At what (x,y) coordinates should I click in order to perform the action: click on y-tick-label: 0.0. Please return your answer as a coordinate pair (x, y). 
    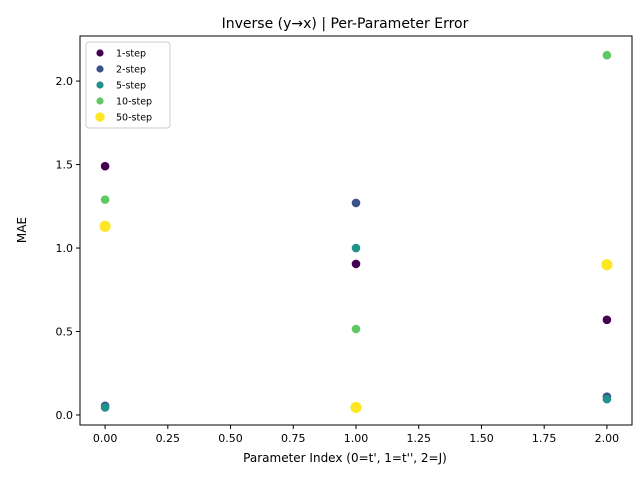
    Looking at the image, I should click on (65, 415).